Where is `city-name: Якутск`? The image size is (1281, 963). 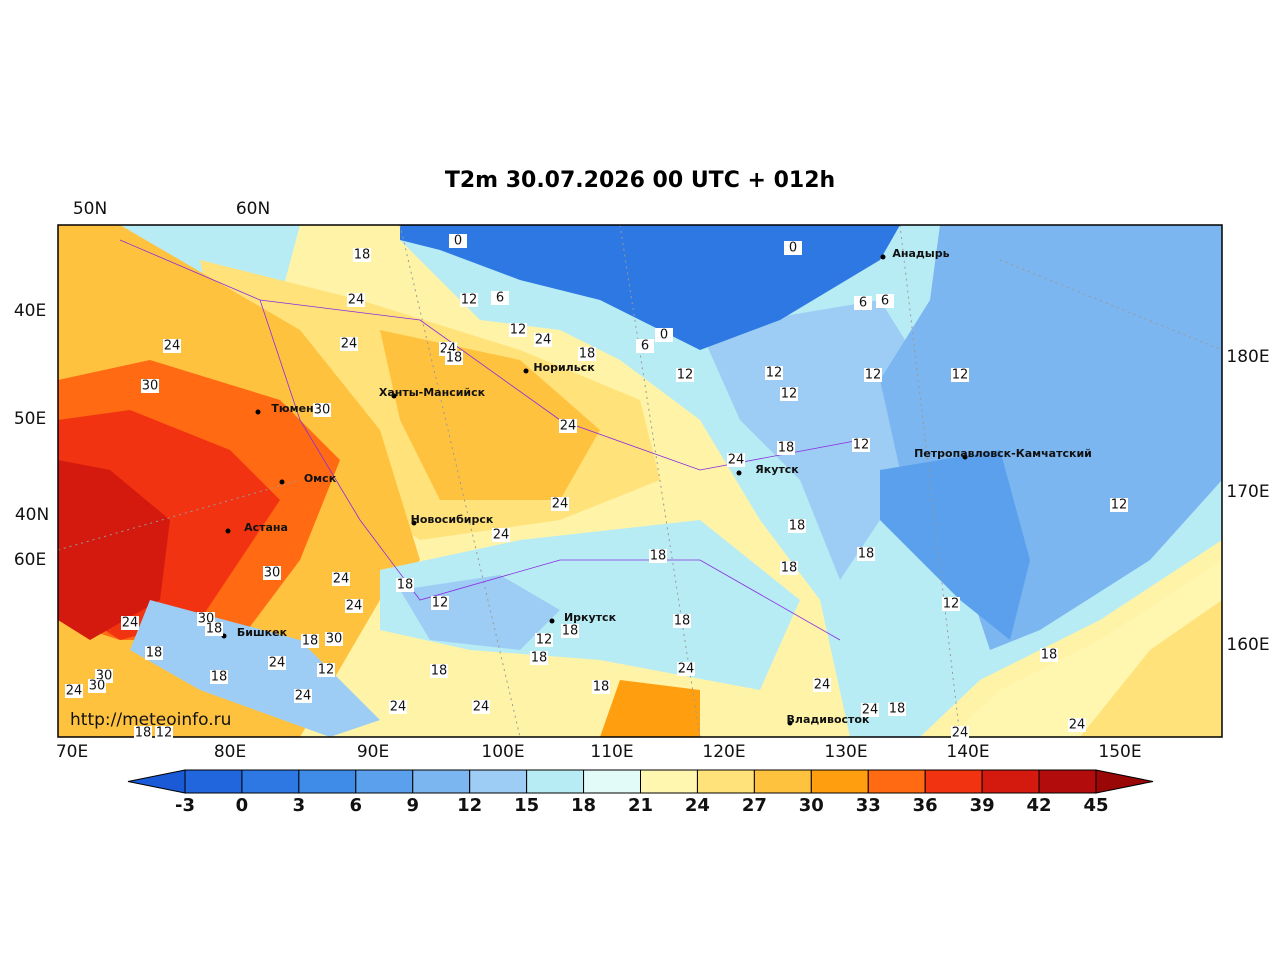 city-name: Якутск is located at coordinates (777, 469).